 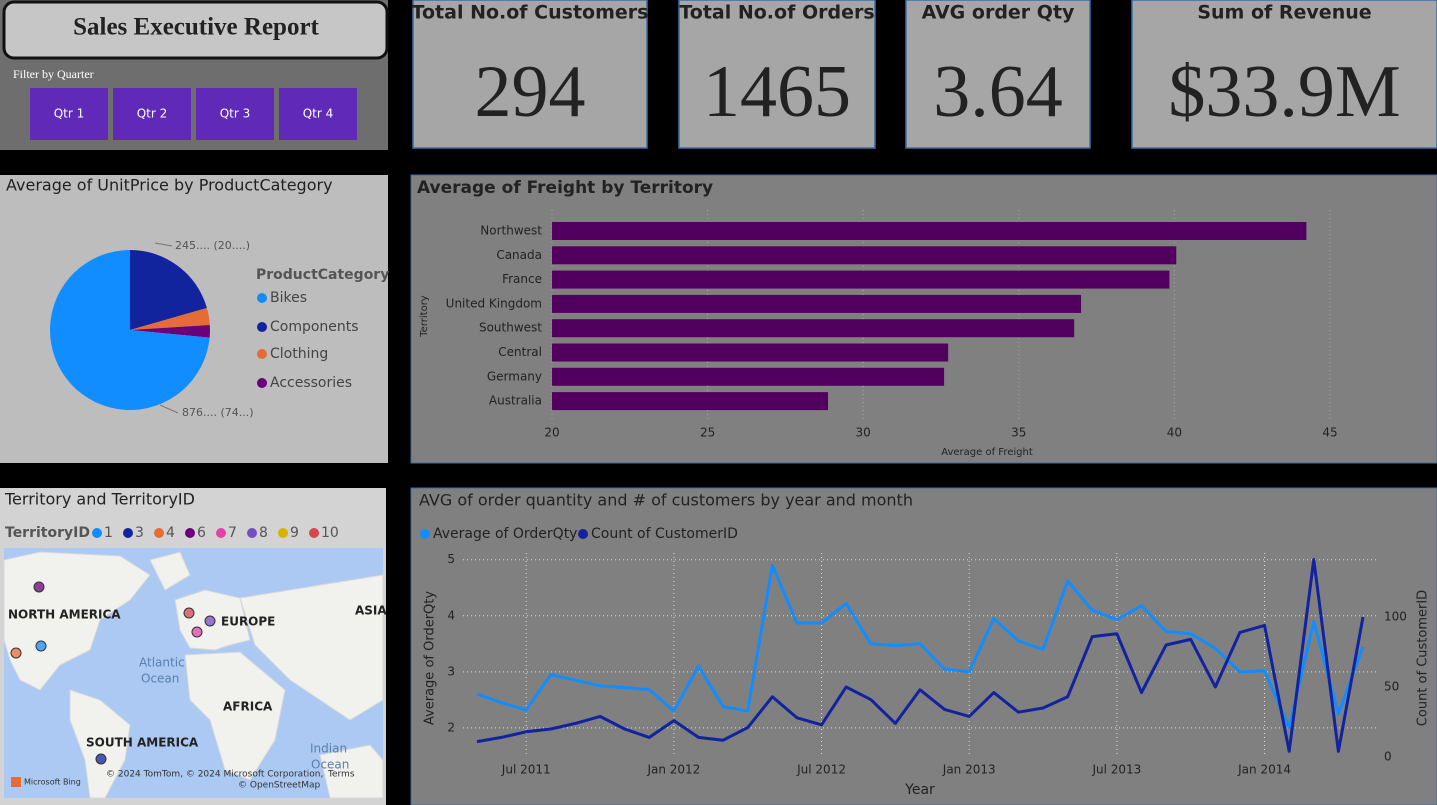 What do you see at coordinates (288, 298) in the screenshot?
I see `legend-label: Bikes` at bounding box center [288, 298].